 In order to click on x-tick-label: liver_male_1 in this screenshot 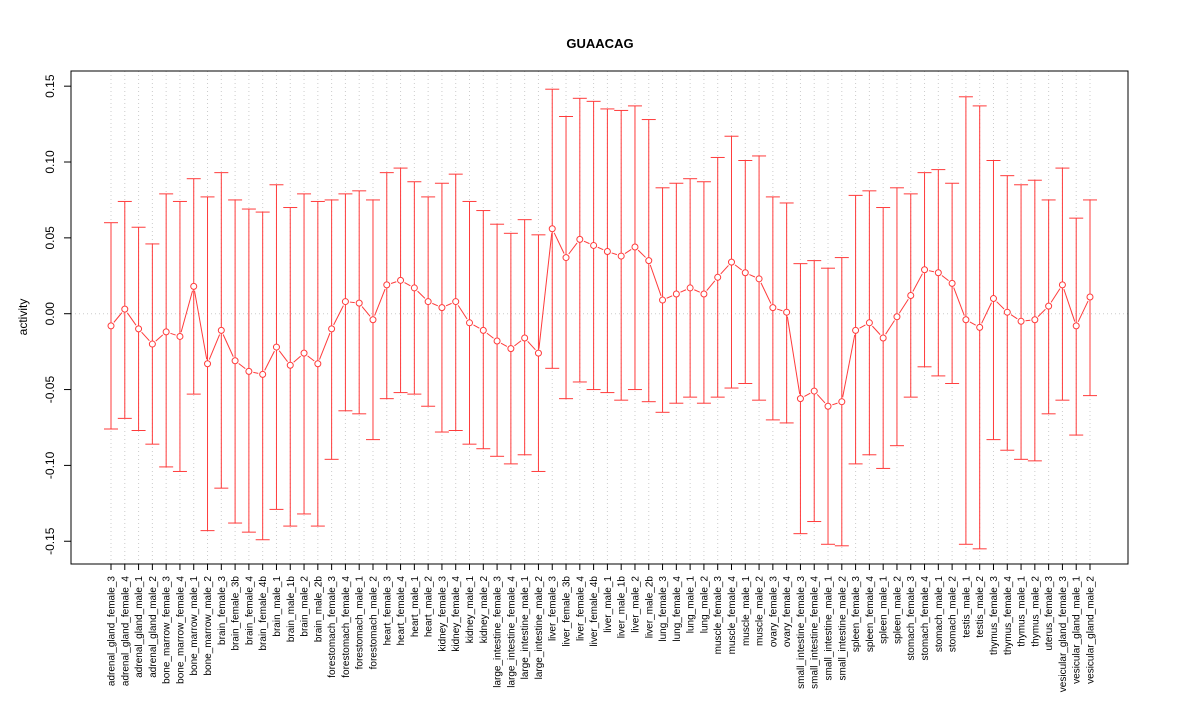, I will do `click(608, 604)`.